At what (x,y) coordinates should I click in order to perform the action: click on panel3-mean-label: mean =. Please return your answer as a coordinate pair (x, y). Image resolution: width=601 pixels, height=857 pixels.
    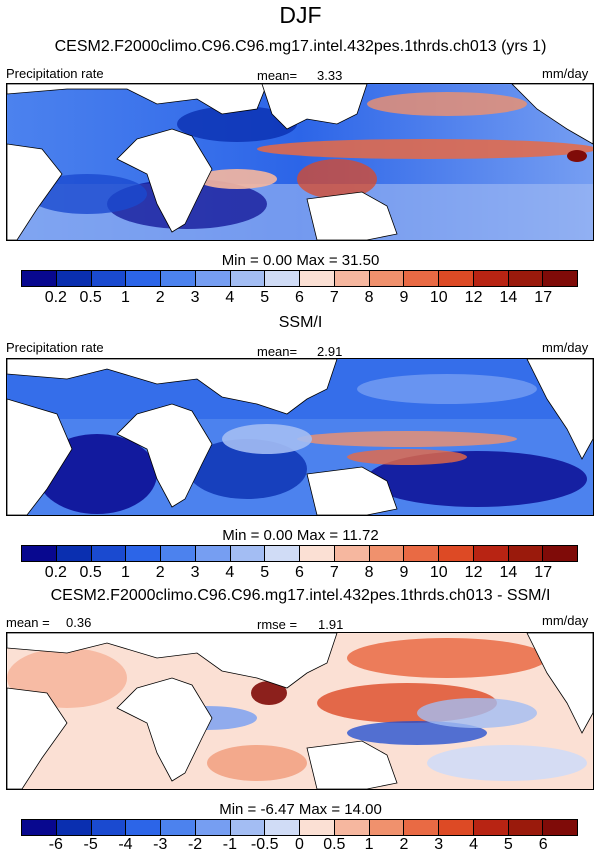
    Looking at the image, I should click on (28, 622).